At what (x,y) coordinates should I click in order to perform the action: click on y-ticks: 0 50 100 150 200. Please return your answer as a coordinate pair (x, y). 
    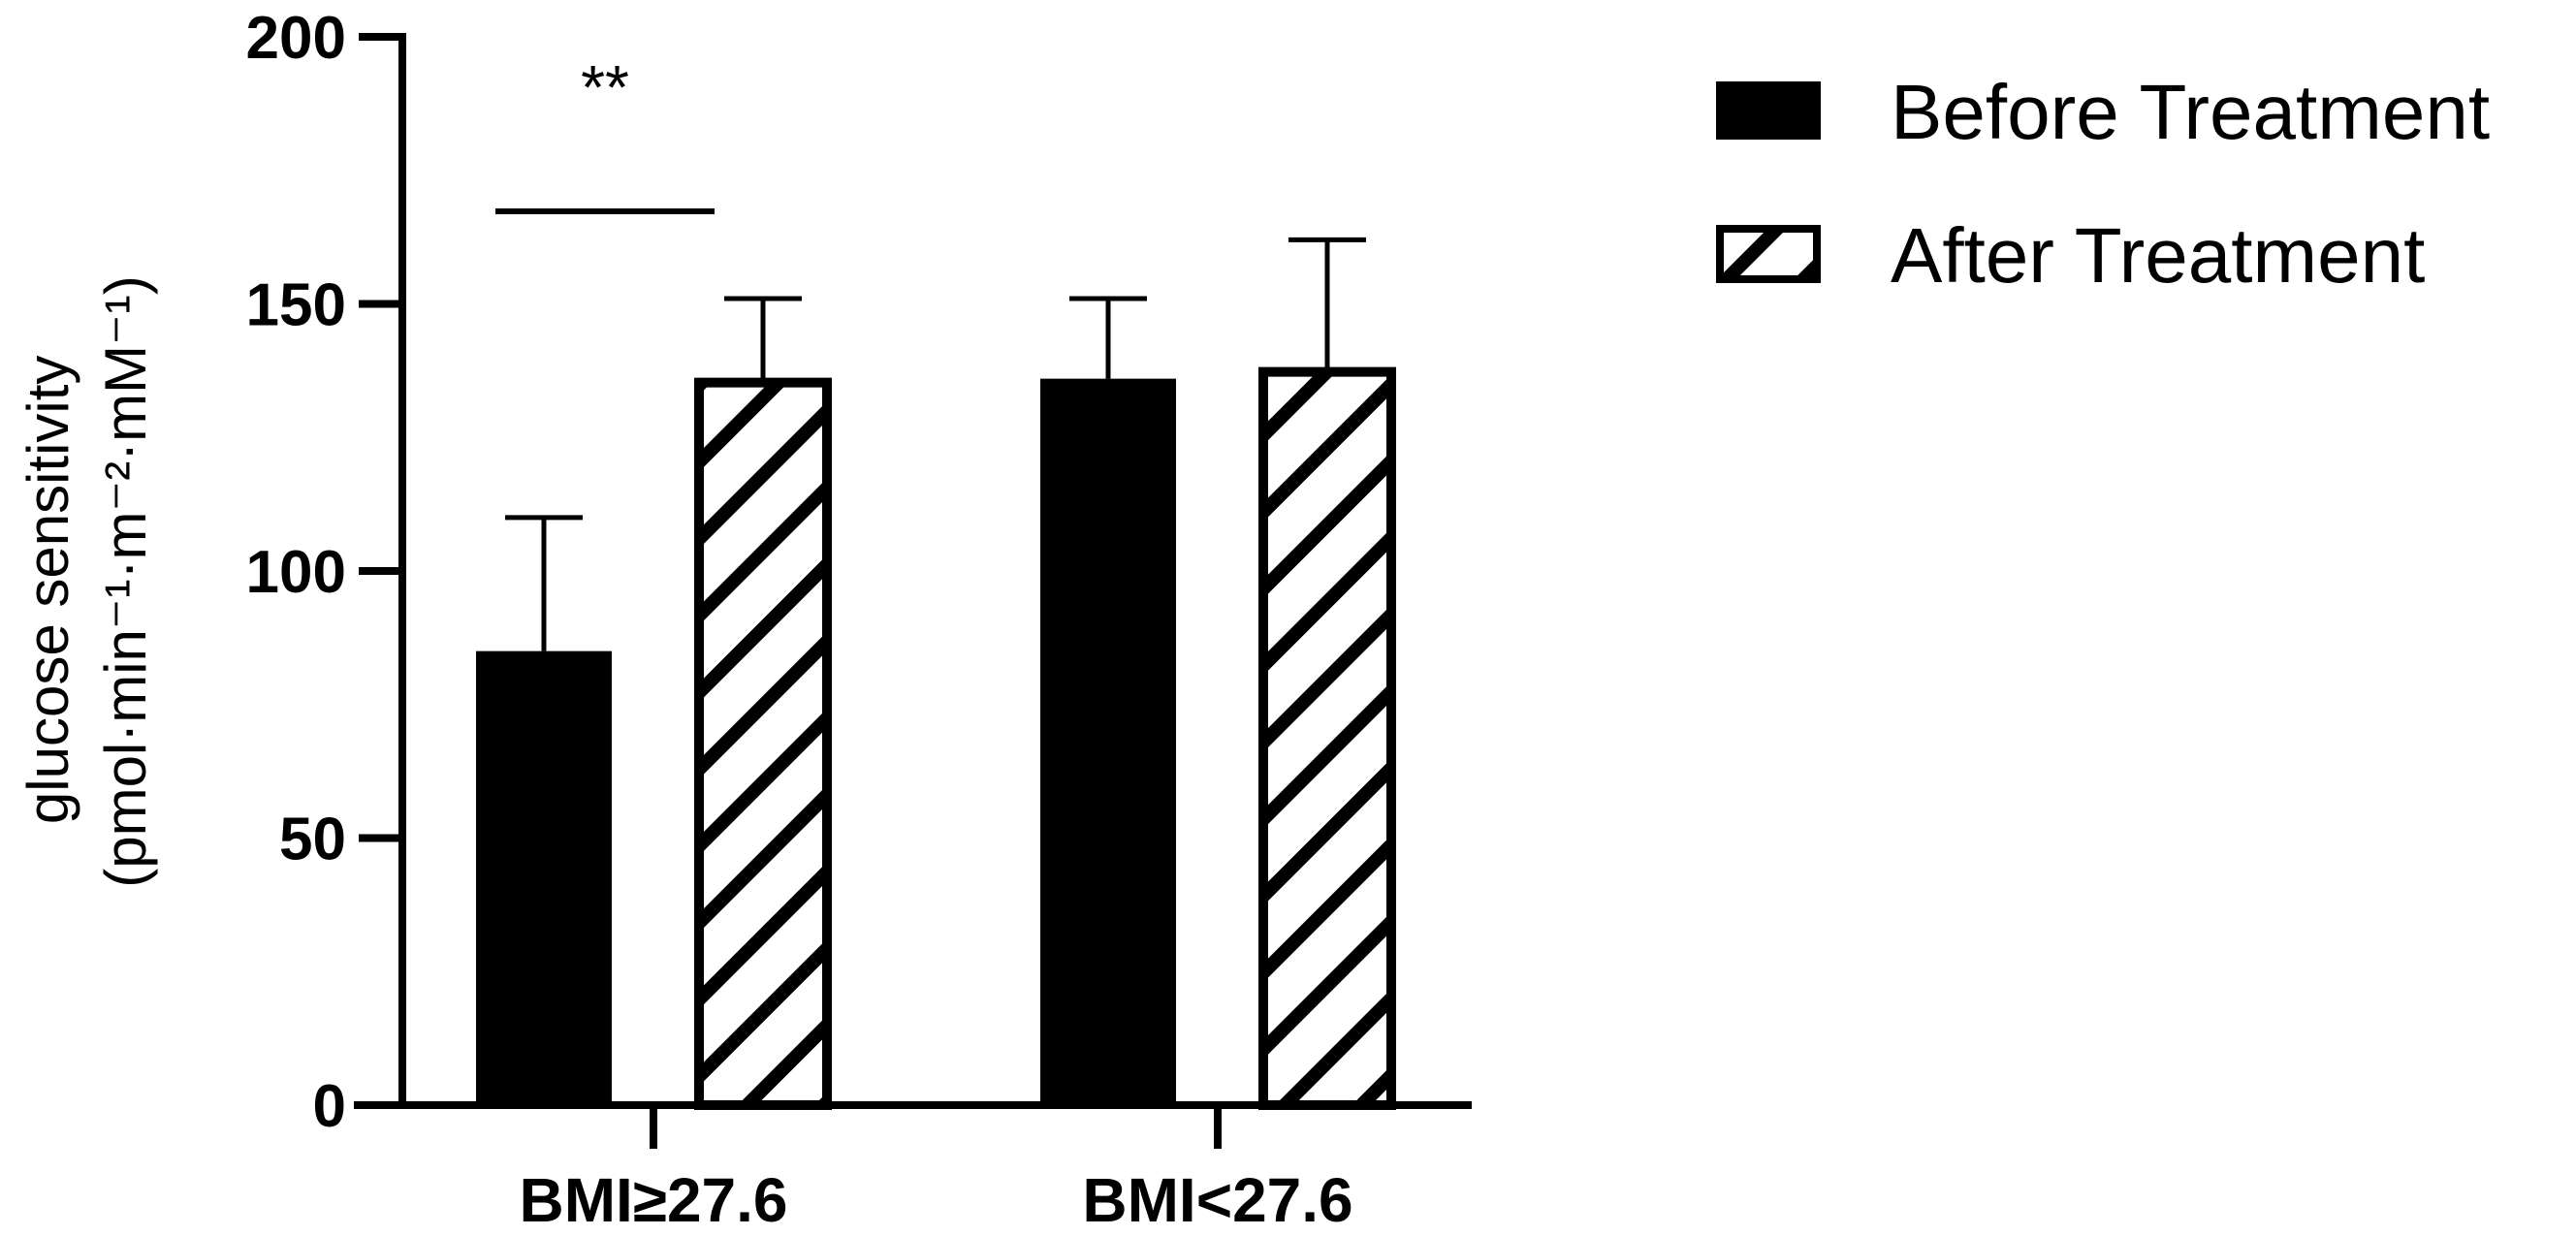
    Looking at the image, I should click on (324, 572).